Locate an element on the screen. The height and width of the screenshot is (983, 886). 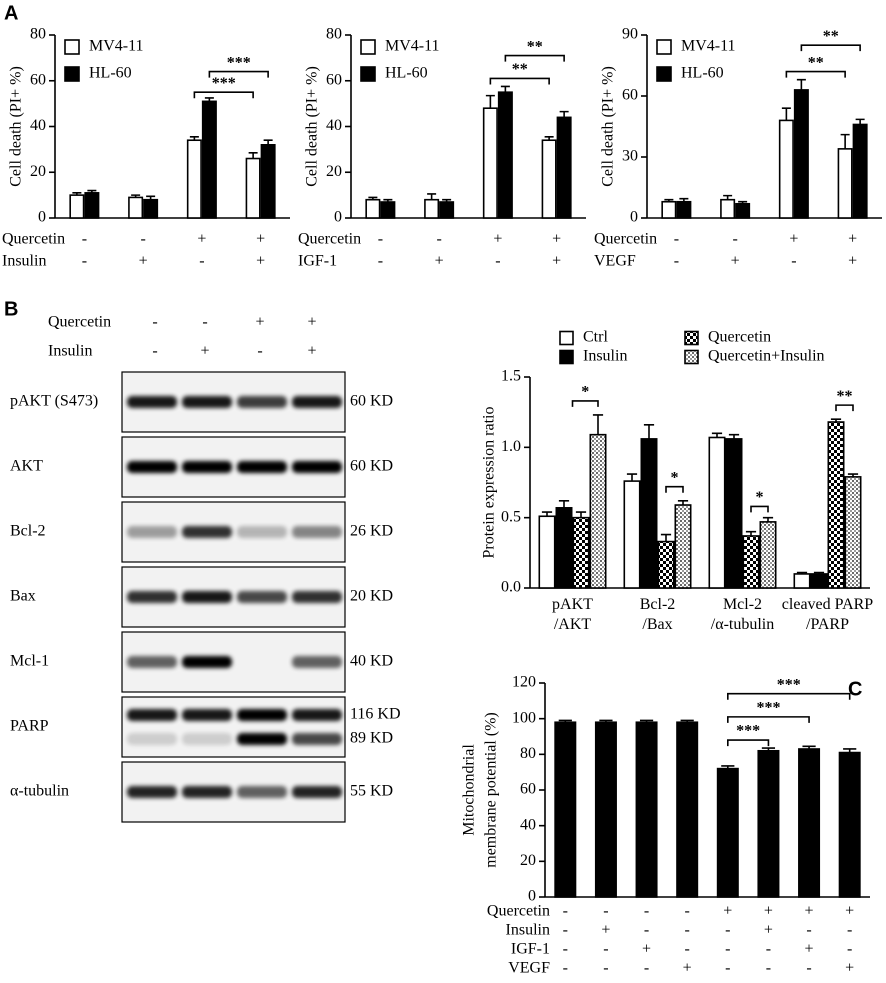
y-tick-label: 90 is located at coordinates (630, 34).